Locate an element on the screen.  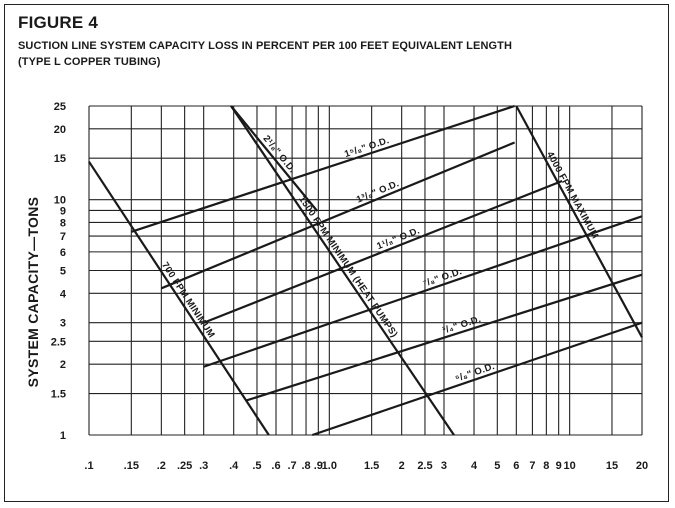
x-tick-label: 5 is located at coordinates (497, 466).